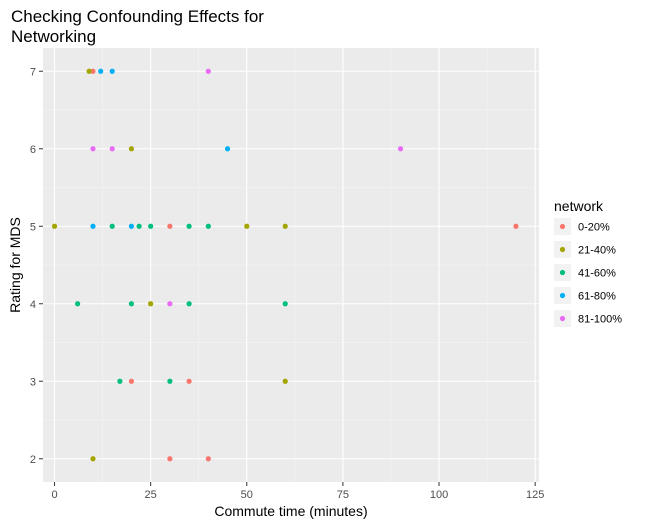  Describe the element at coordinates (597, 297) in the screenshot. I see `legend-label: 61-80%` at that location.